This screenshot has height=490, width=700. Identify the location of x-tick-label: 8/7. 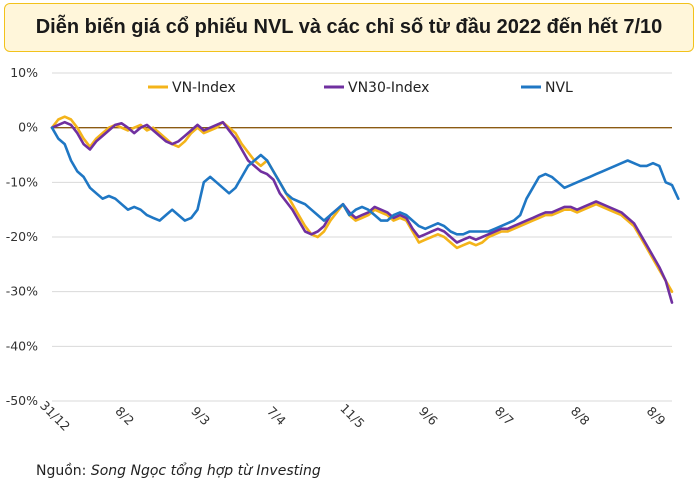
(504, 415).